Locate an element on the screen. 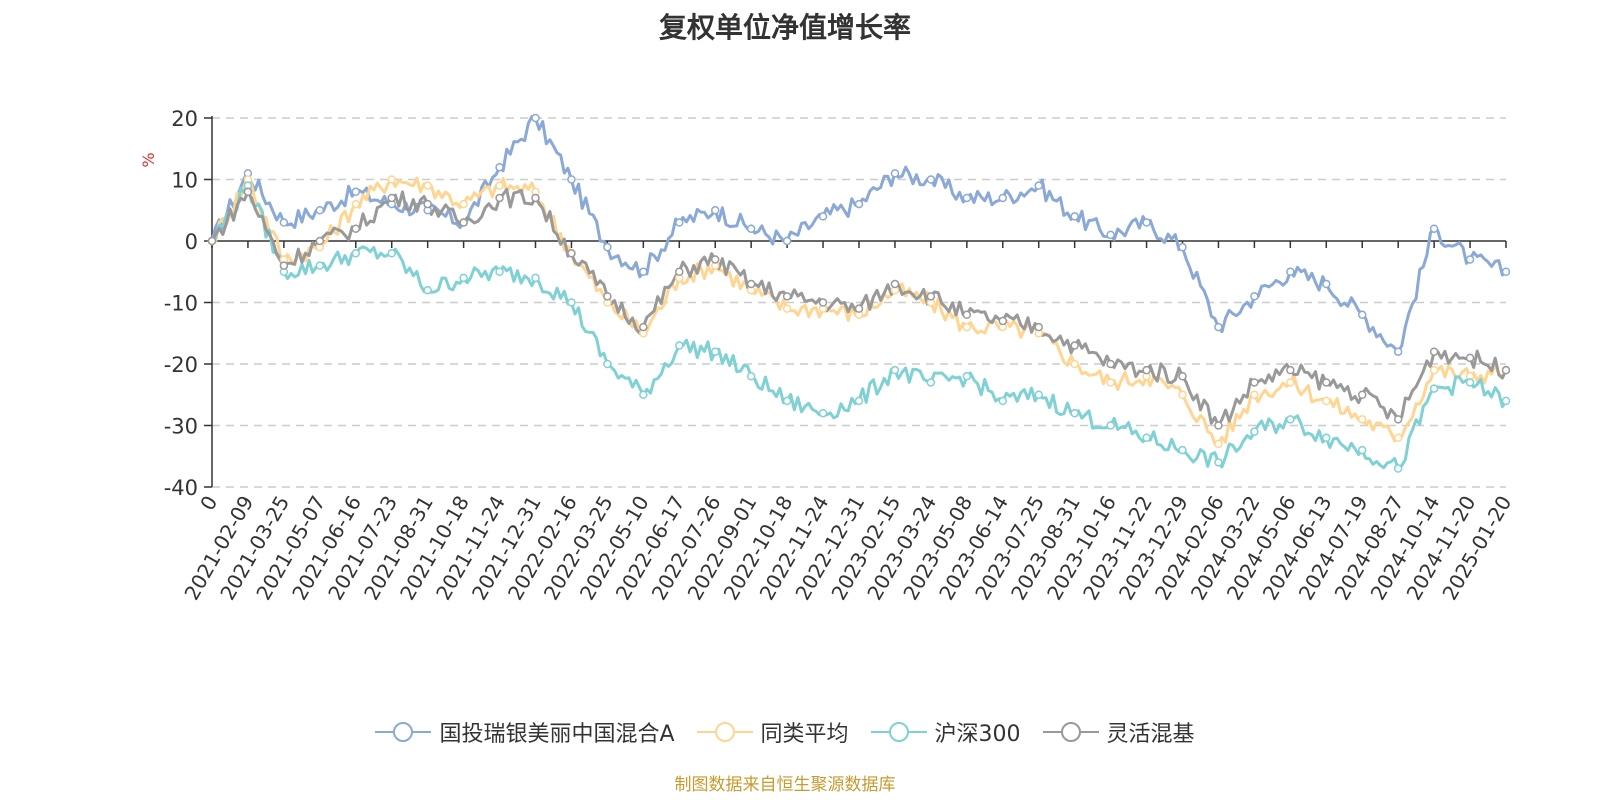 This screenshot has height=800, width=1600. y-tick-label: -30 is located at coordinates (181, 427).